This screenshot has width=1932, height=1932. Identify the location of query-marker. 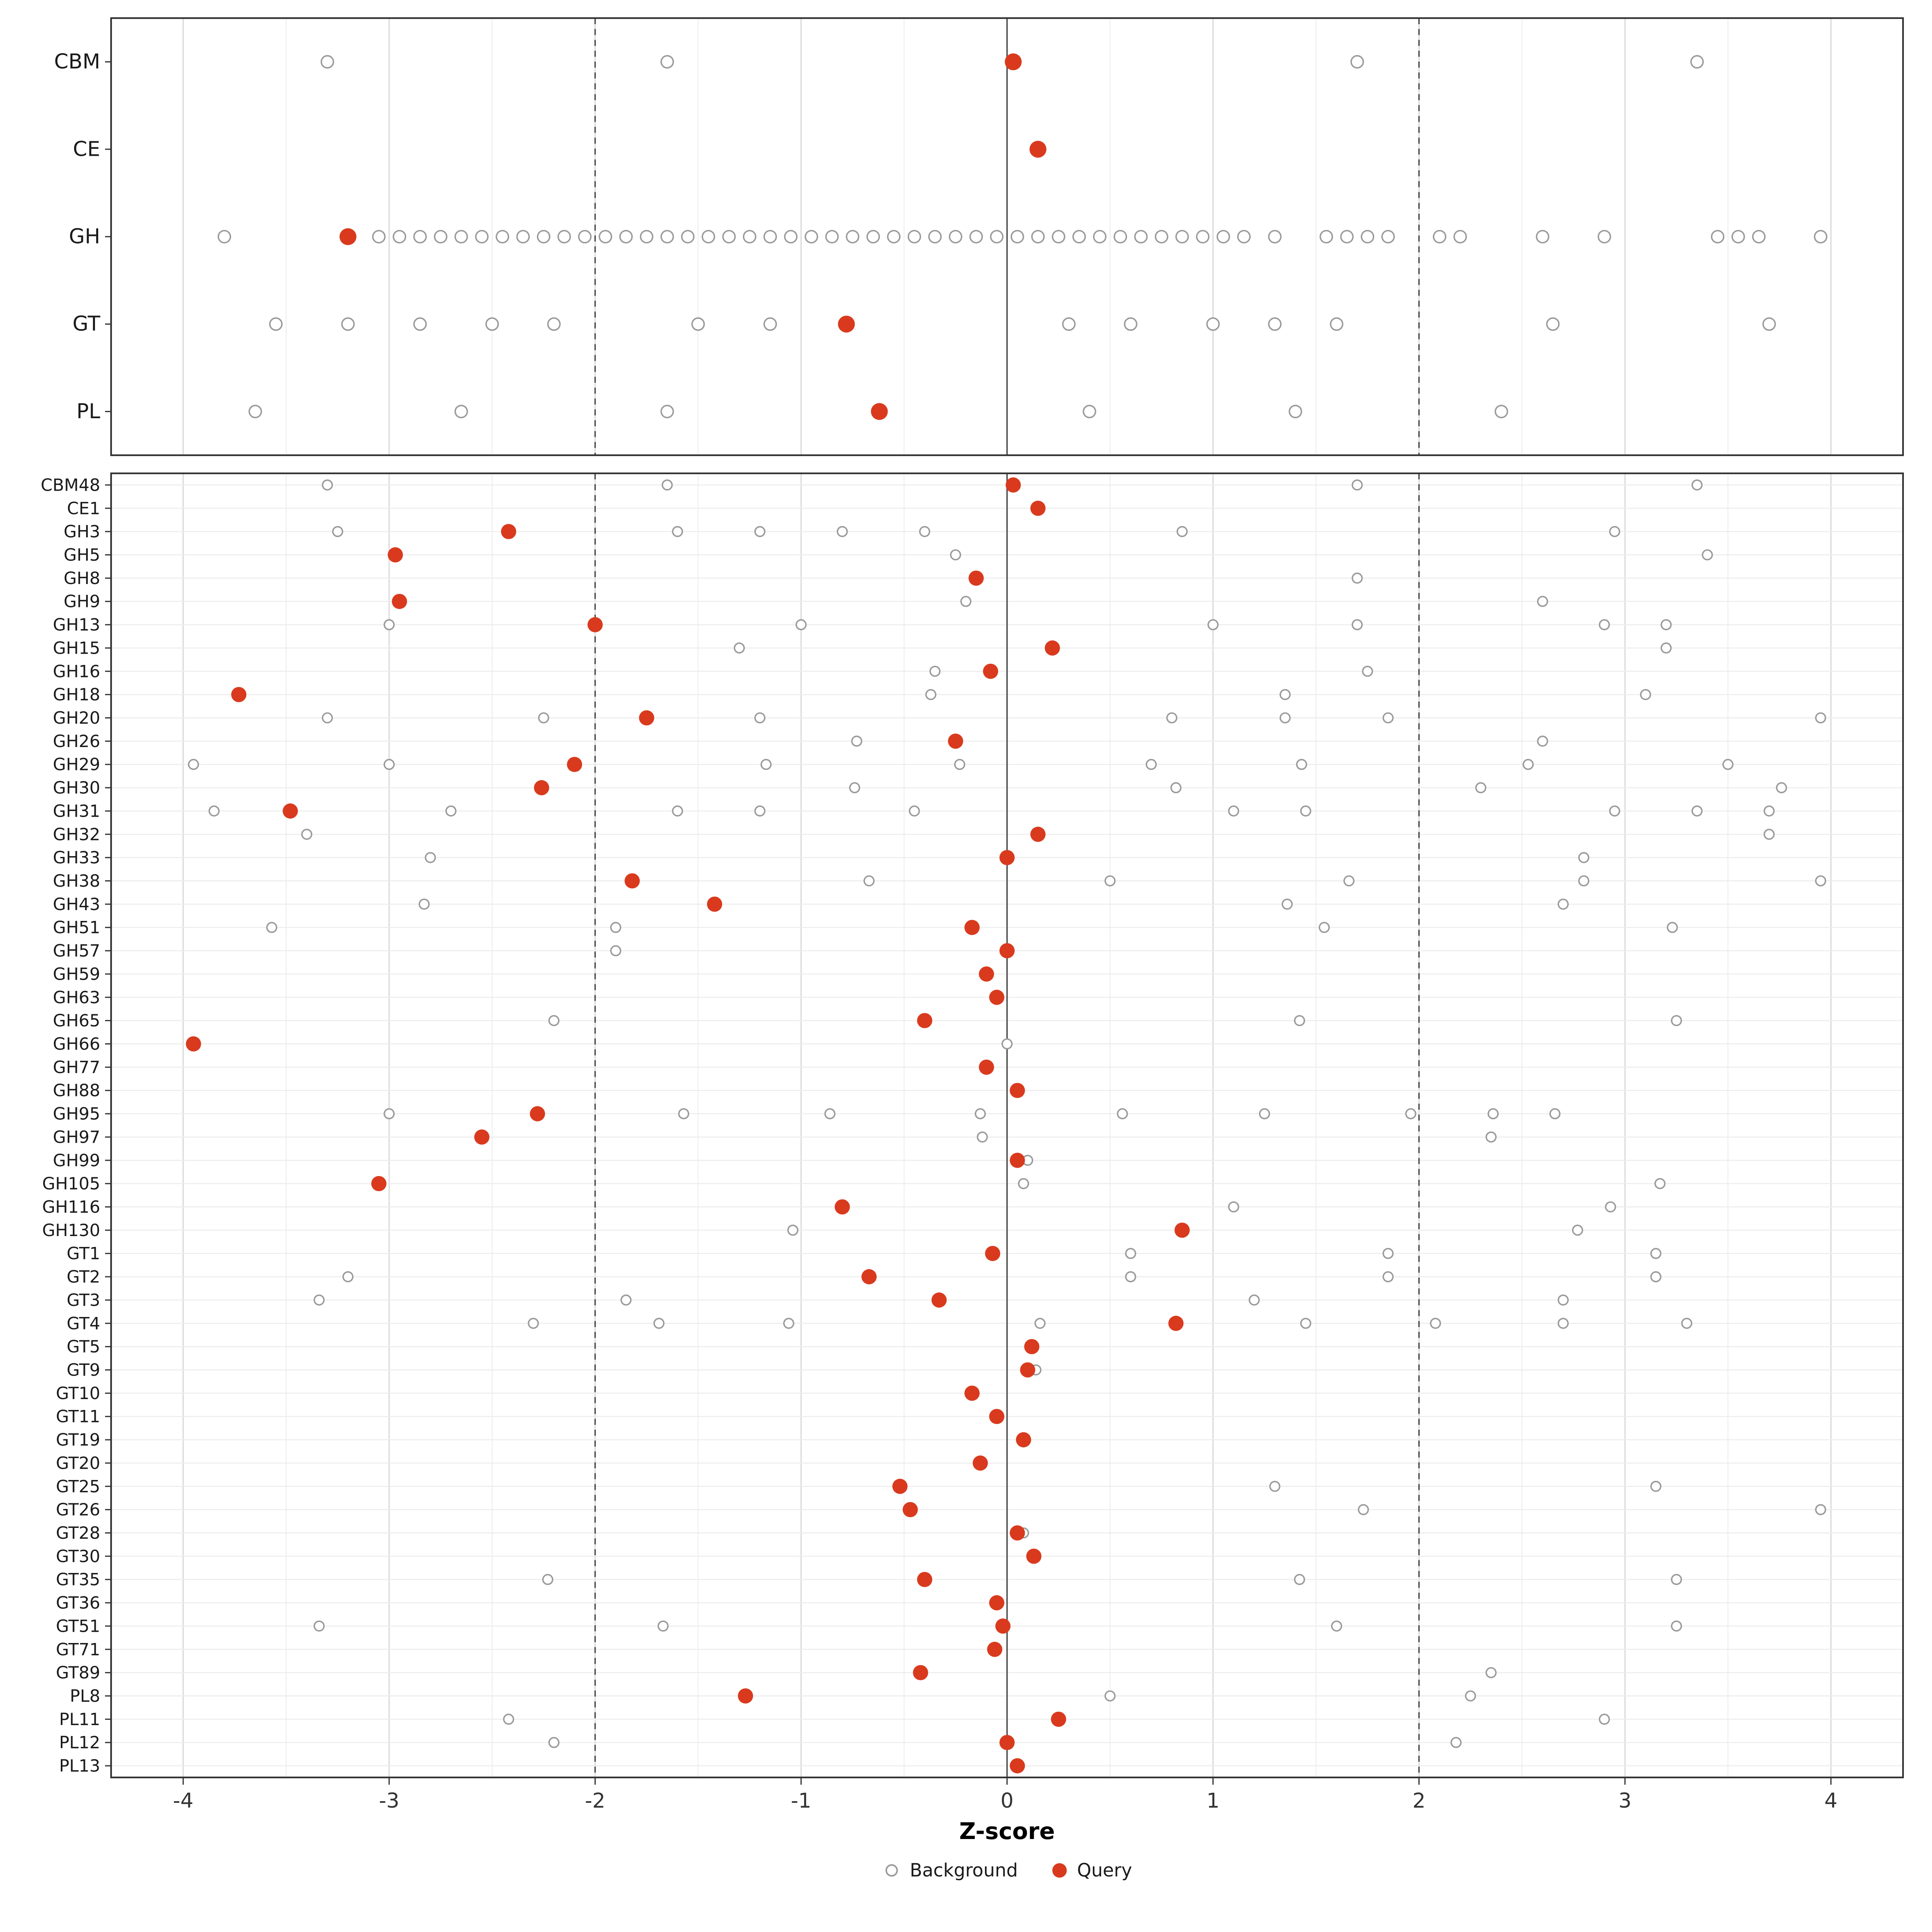
(1058, 1870).